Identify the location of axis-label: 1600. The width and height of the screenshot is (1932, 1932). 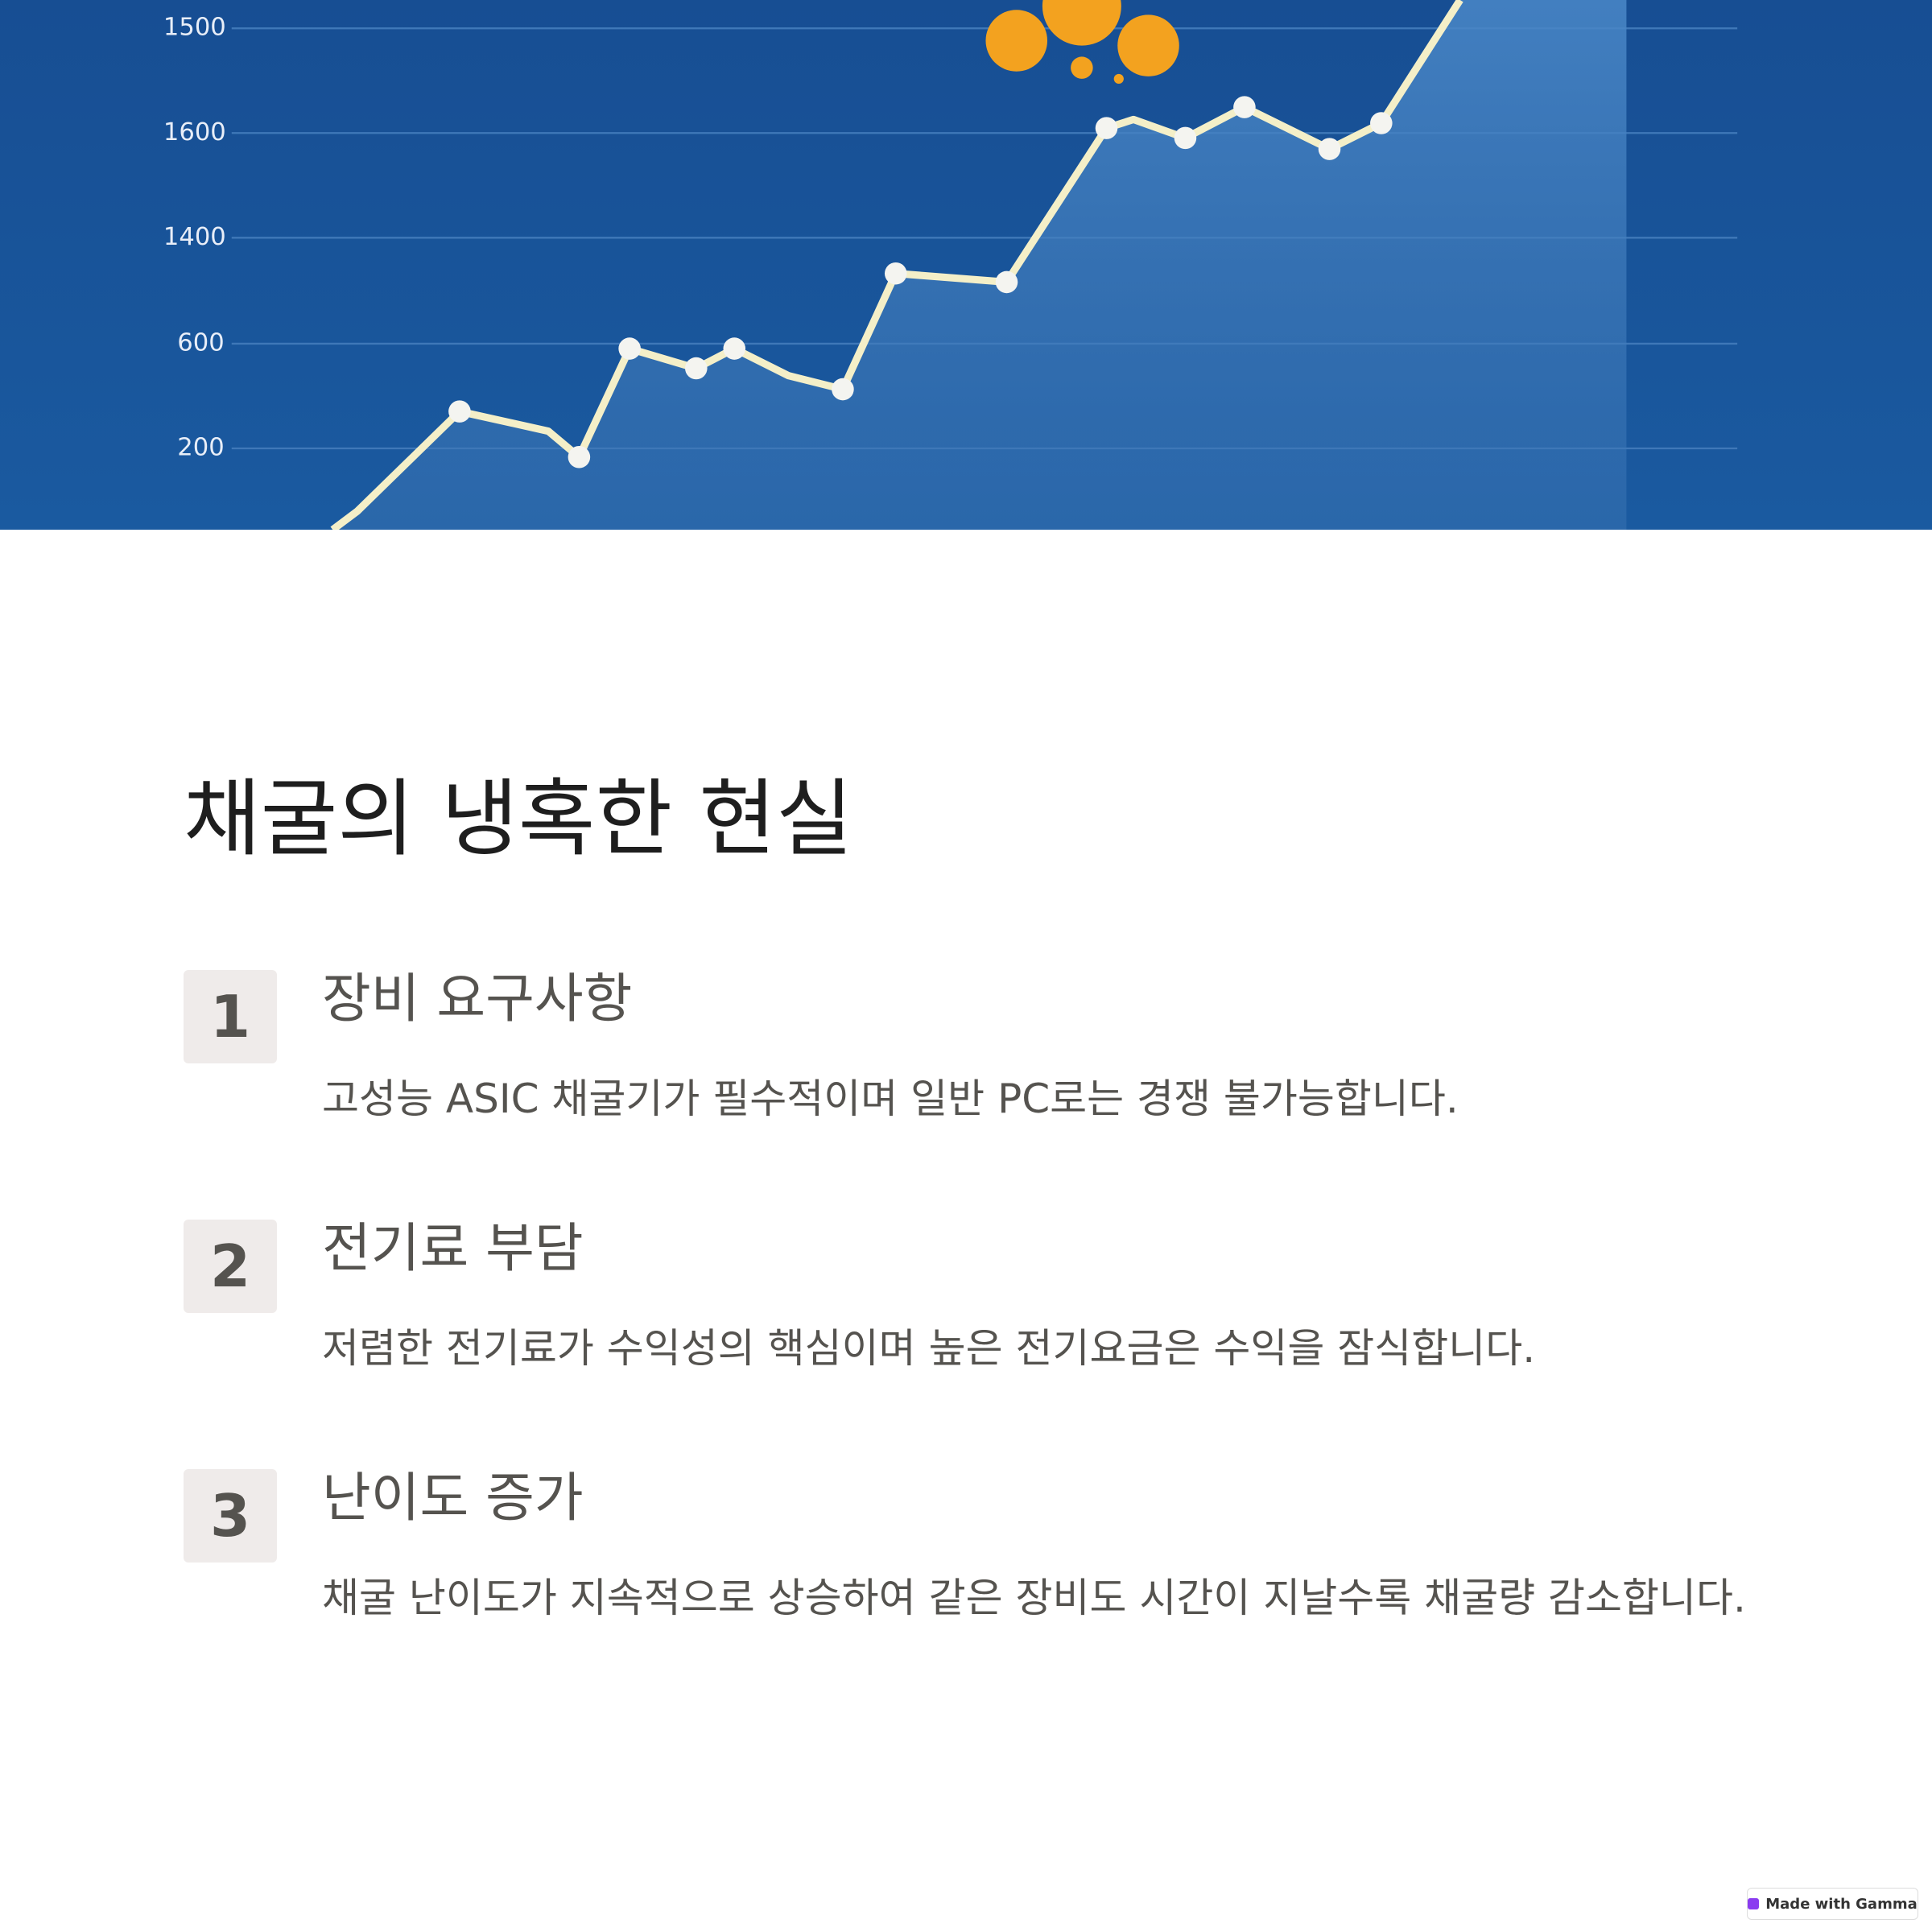
(194, 132).